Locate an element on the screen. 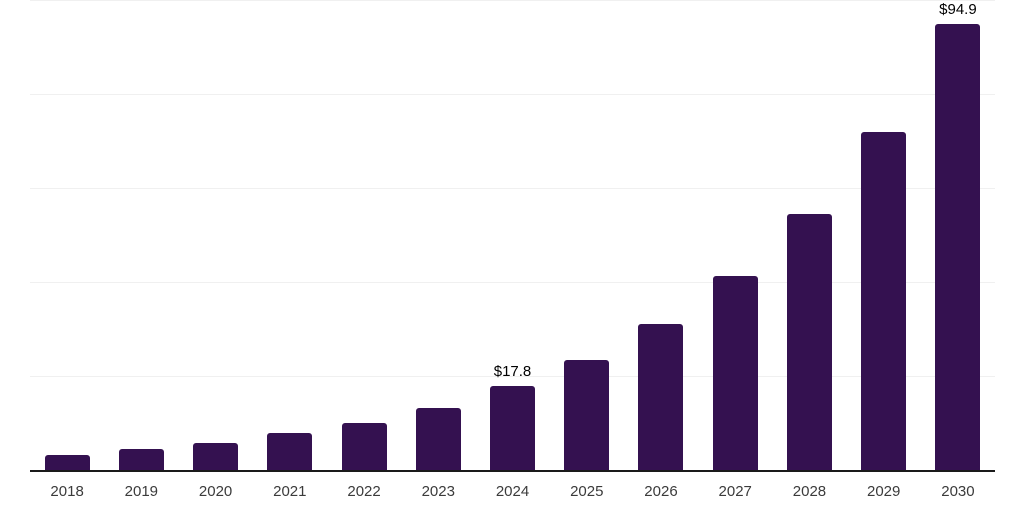 This screenshot has width=1024, height=512. bar-2023 is located at coordinates (438, 438).